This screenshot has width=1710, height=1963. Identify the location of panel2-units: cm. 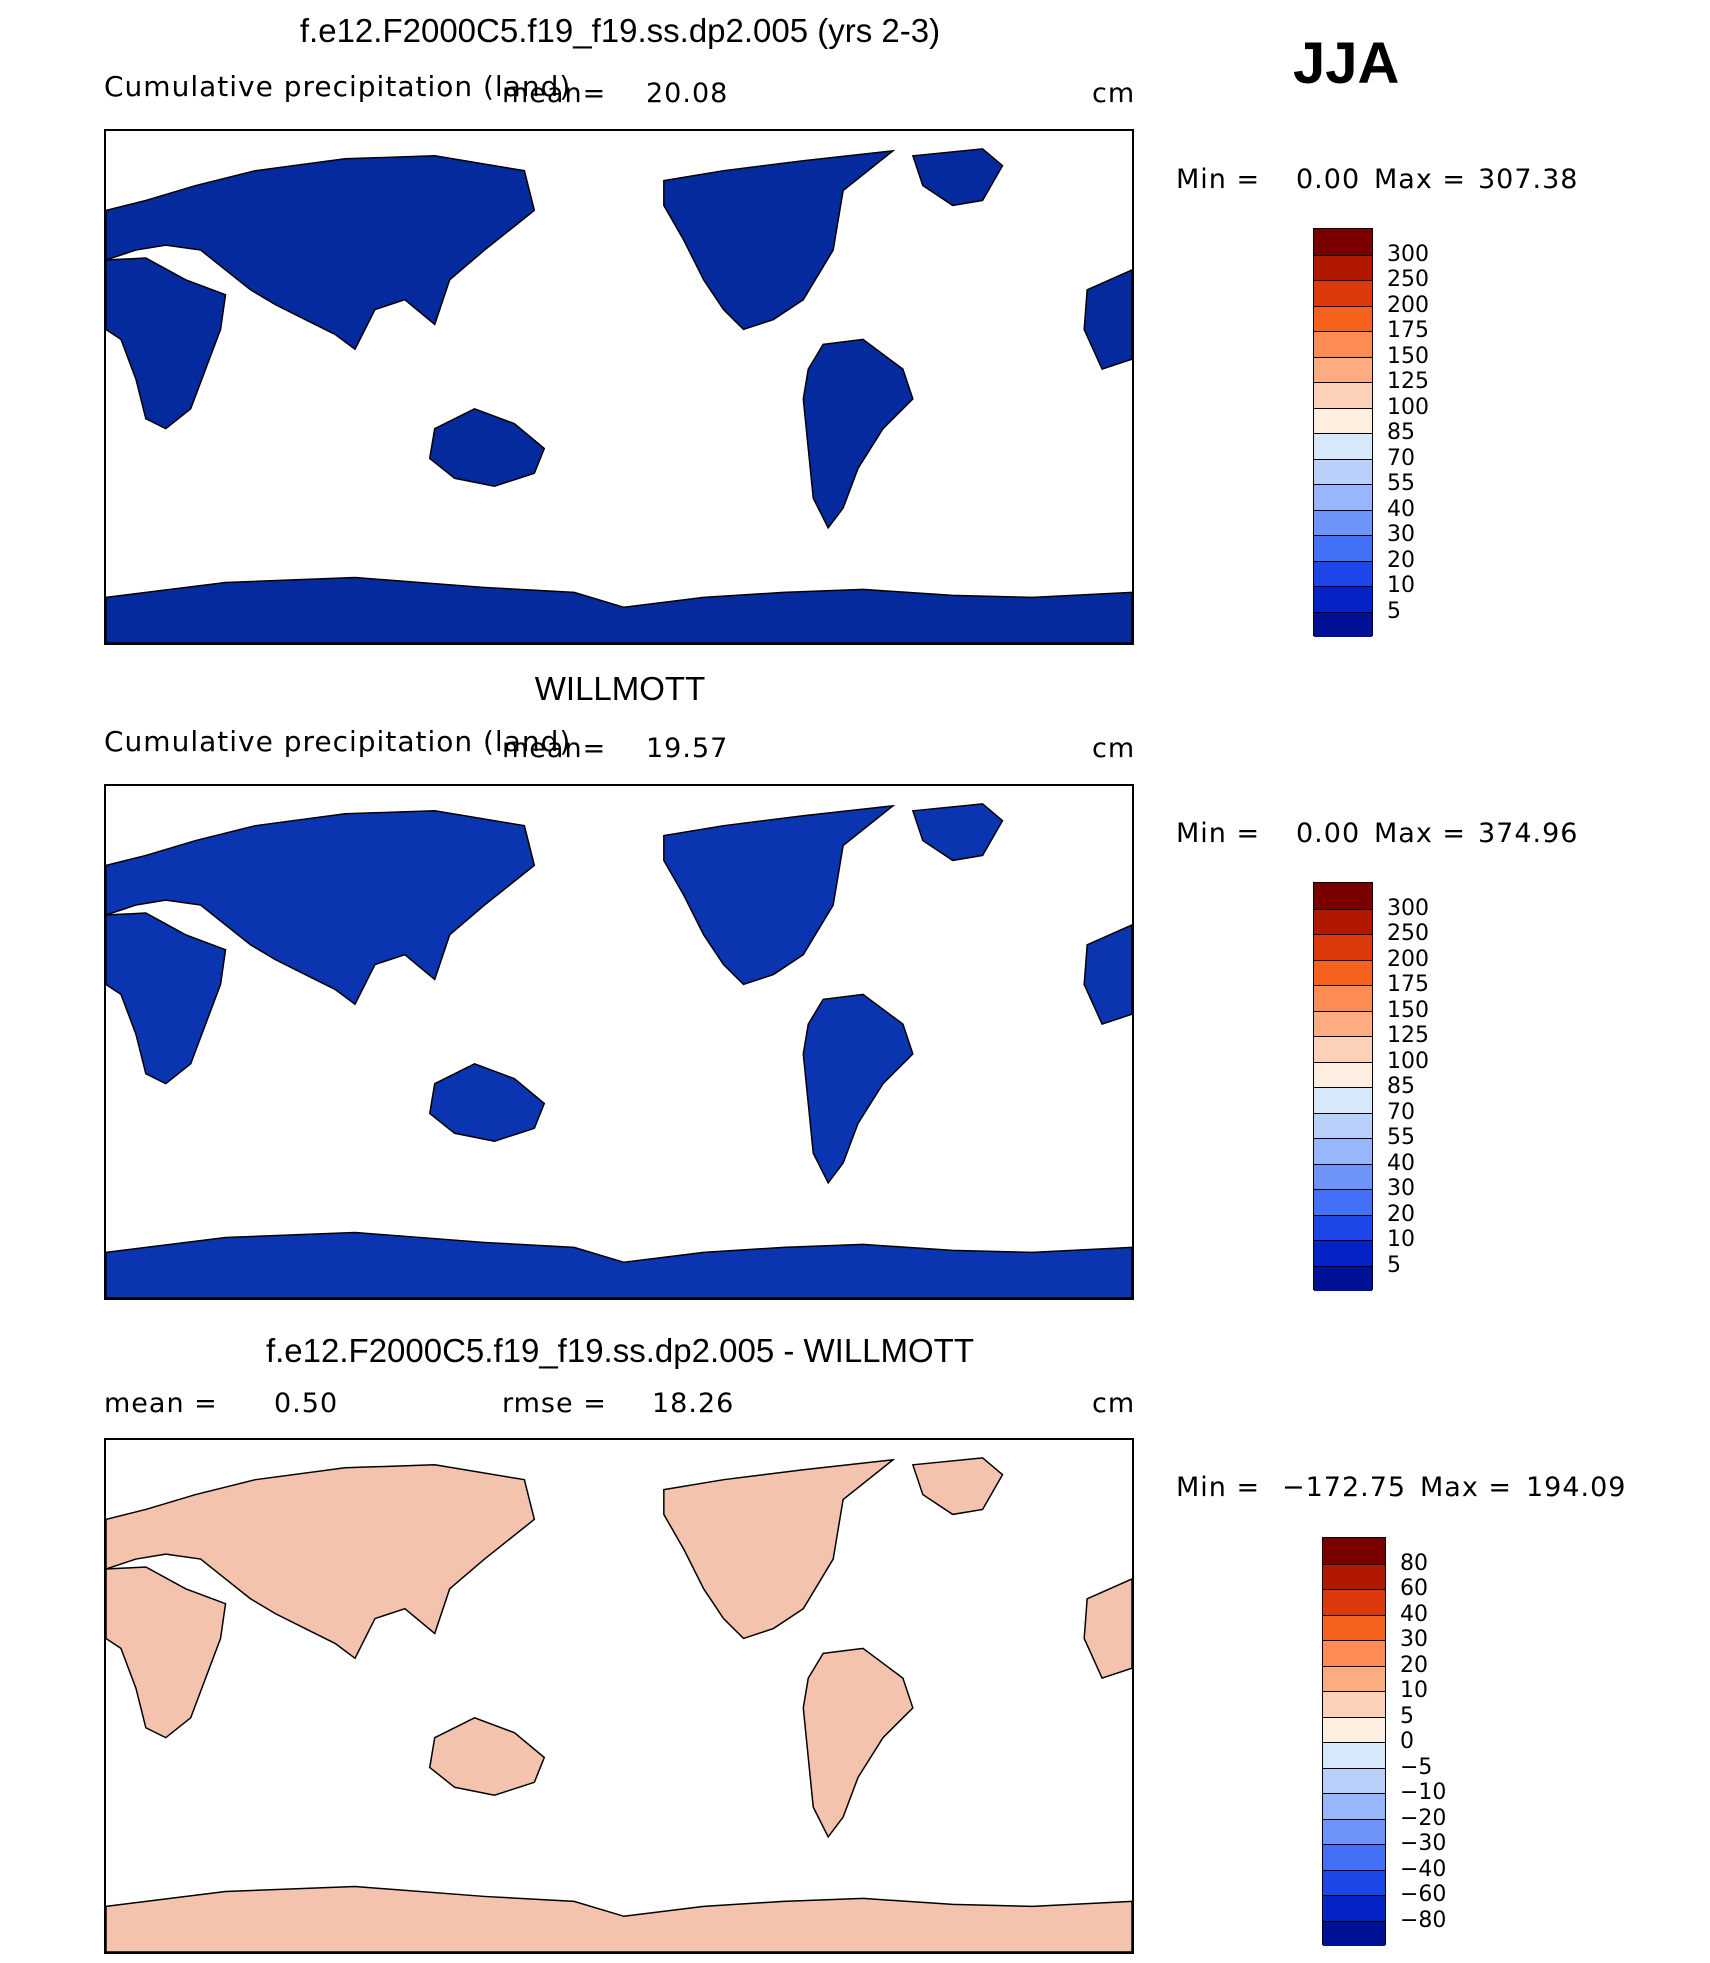
(1114, 748).